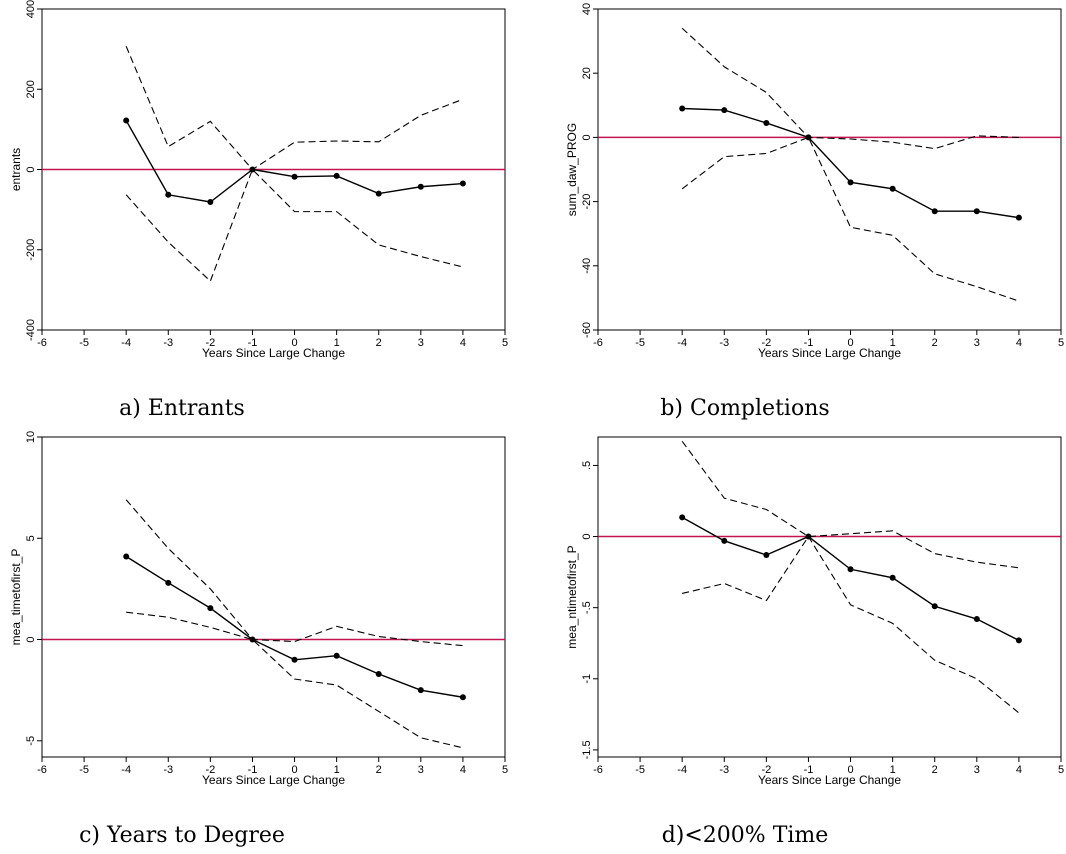  What do you see at coordinates (31, 89) in the screenshot?
I see `y-tick-label: 200` at bounding box center [31, 89].